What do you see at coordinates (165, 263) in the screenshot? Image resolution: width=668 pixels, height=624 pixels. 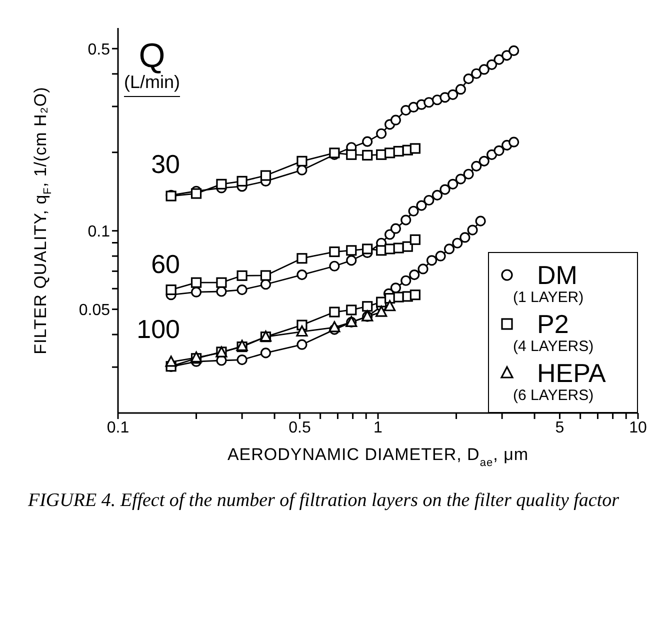 I see `annotation: 60` at bounding box center [165, 263].